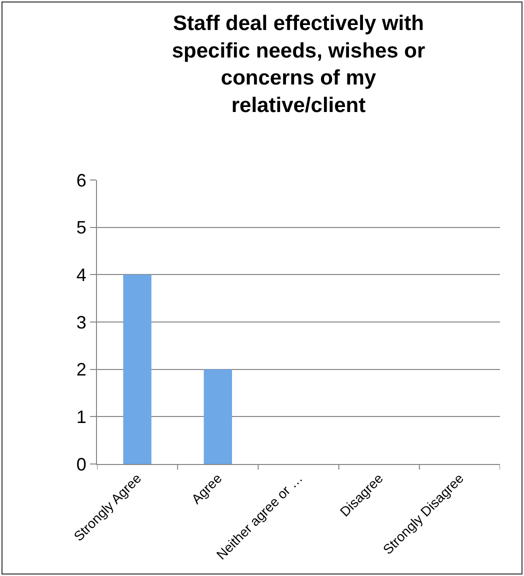  What do you see at coordinates (81, 416) in the screenshot?
I see `y-tick-label: 1` at bounding box center [81, 416].